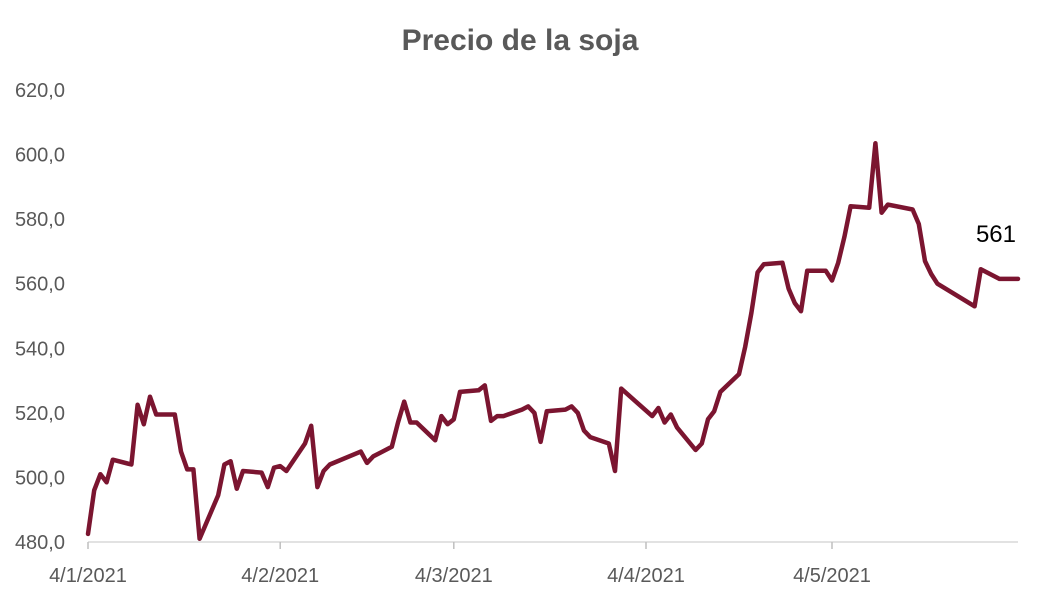  What do you see at coordinates (454, 576) in the screenshot?
I see `x-tick-label: 4/3/2021` at bounding box center [454, 576].